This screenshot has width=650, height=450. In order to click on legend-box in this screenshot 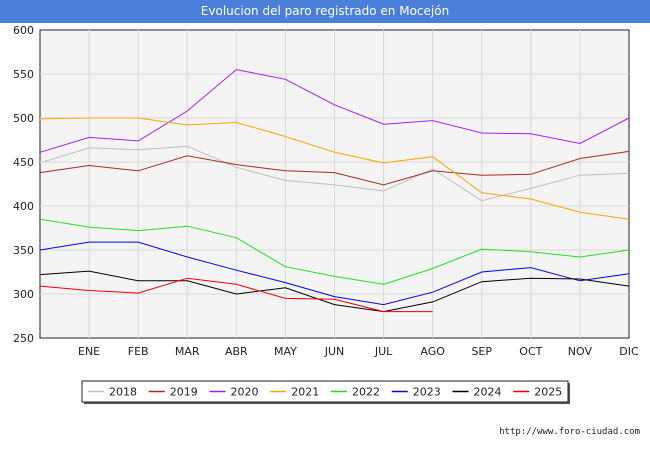, I will do `click(325, 391)`.